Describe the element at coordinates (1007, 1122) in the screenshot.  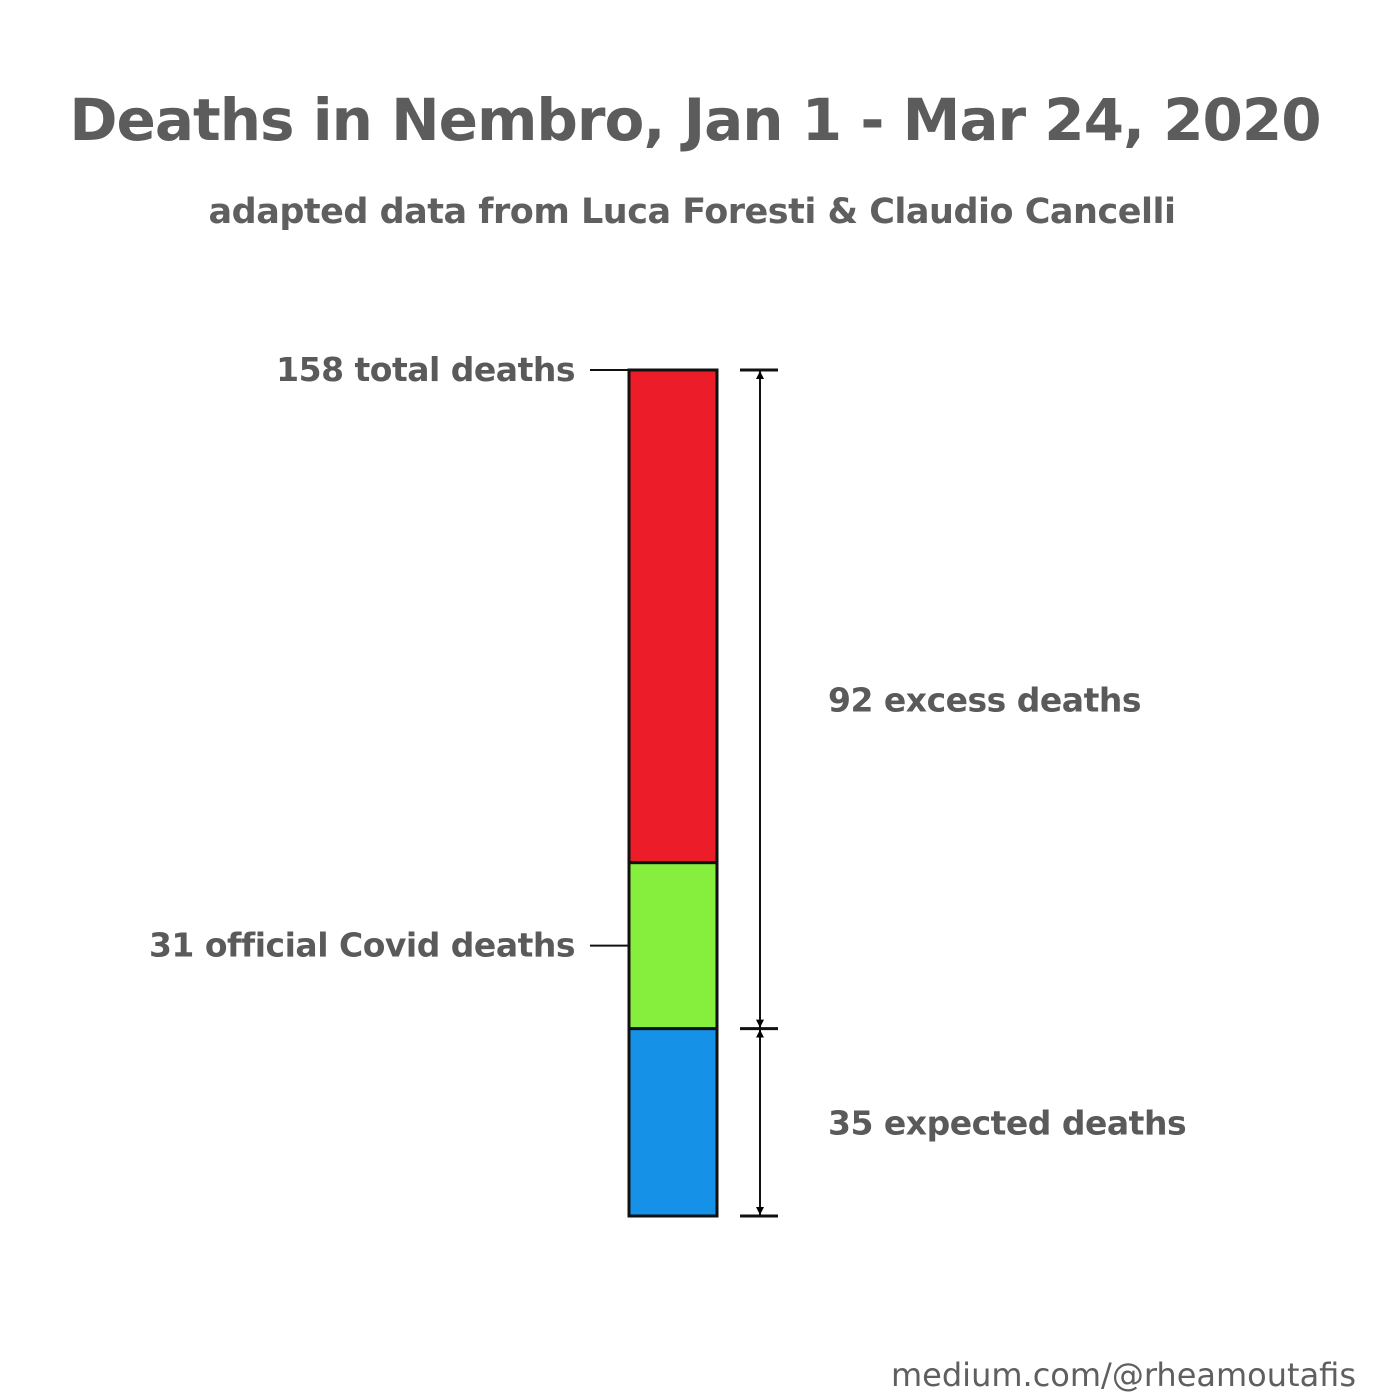
I see `expected-deaths-label: 35 expected deaths` at that location.